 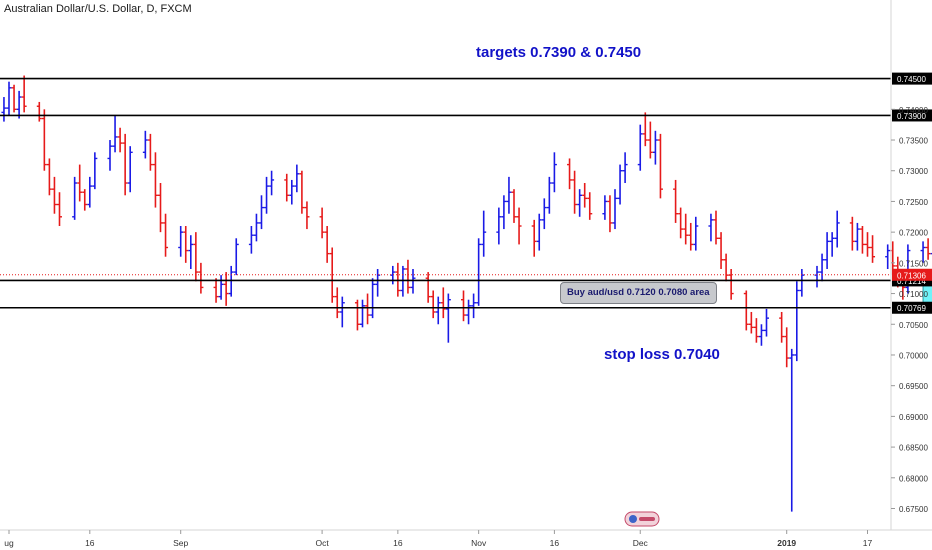 What do you see at coordinates (913, 325) in the screenshot?
I see `price-tick-label: 0.70500` at bounding box center [913, 325].